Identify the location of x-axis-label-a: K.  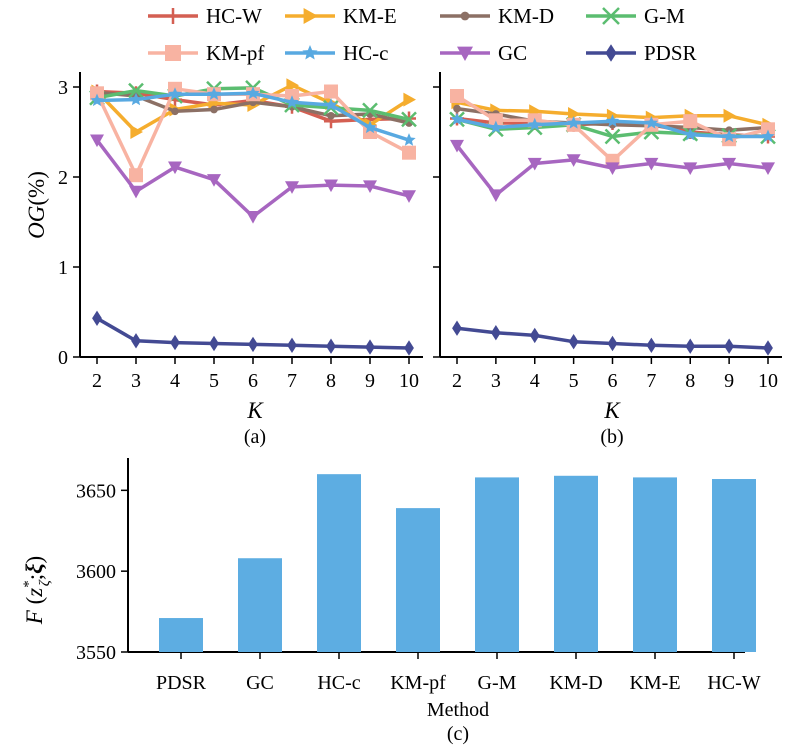
(255, 410).